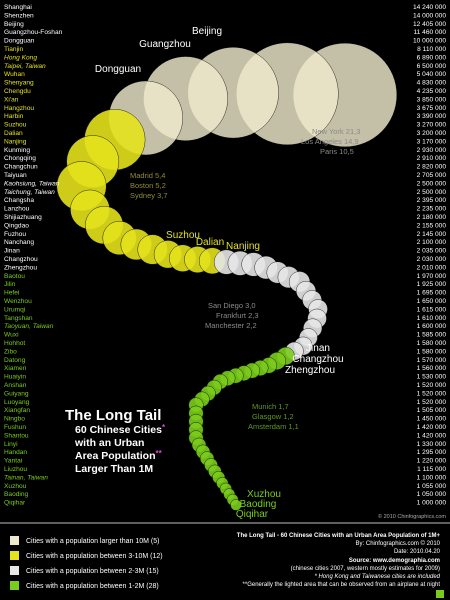 Image resolution: width=450 pixels, height=600 pixels. What do you see at coordinates (432, 57) in the screenshot?
I see `city-population: 6 890 000` at bounding box center [432, 57].